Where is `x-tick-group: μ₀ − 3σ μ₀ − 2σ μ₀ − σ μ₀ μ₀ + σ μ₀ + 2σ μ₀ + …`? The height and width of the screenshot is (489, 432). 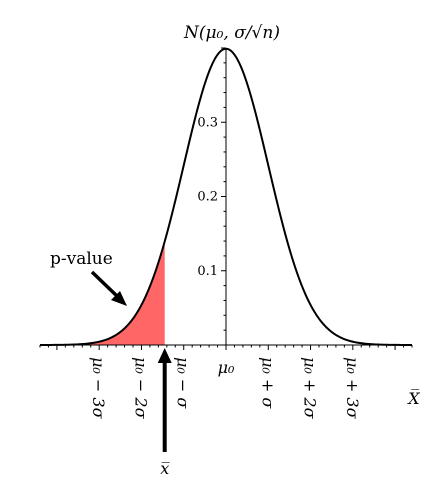 x-tick-group: μ₀ − 3σ μ₀ − 2σ μ₀ − σ μ₀ μ₀ + σ μ₀ + 2σ μ₀ + … is located at coordinates (226, 382).